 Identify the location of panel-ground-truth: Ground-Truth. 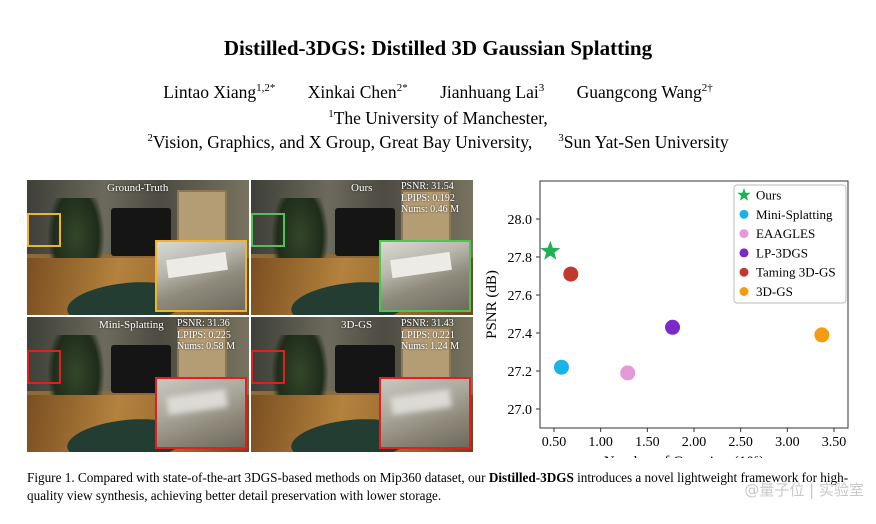
(138, 247).